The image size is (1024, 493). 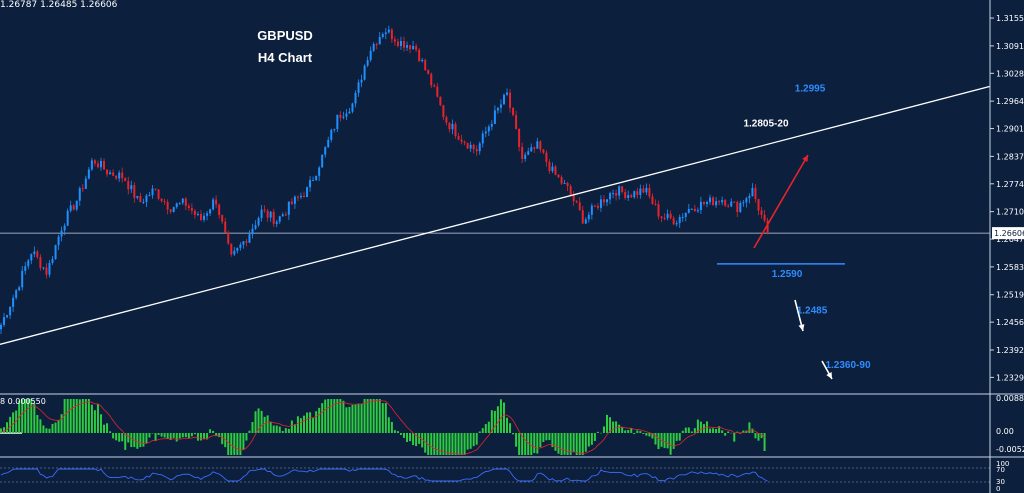 What do you see at coordinates (1010, 184) in the screenshot?
I see `price-tick-label: 1.27740` at bounding box center [1010, 184].